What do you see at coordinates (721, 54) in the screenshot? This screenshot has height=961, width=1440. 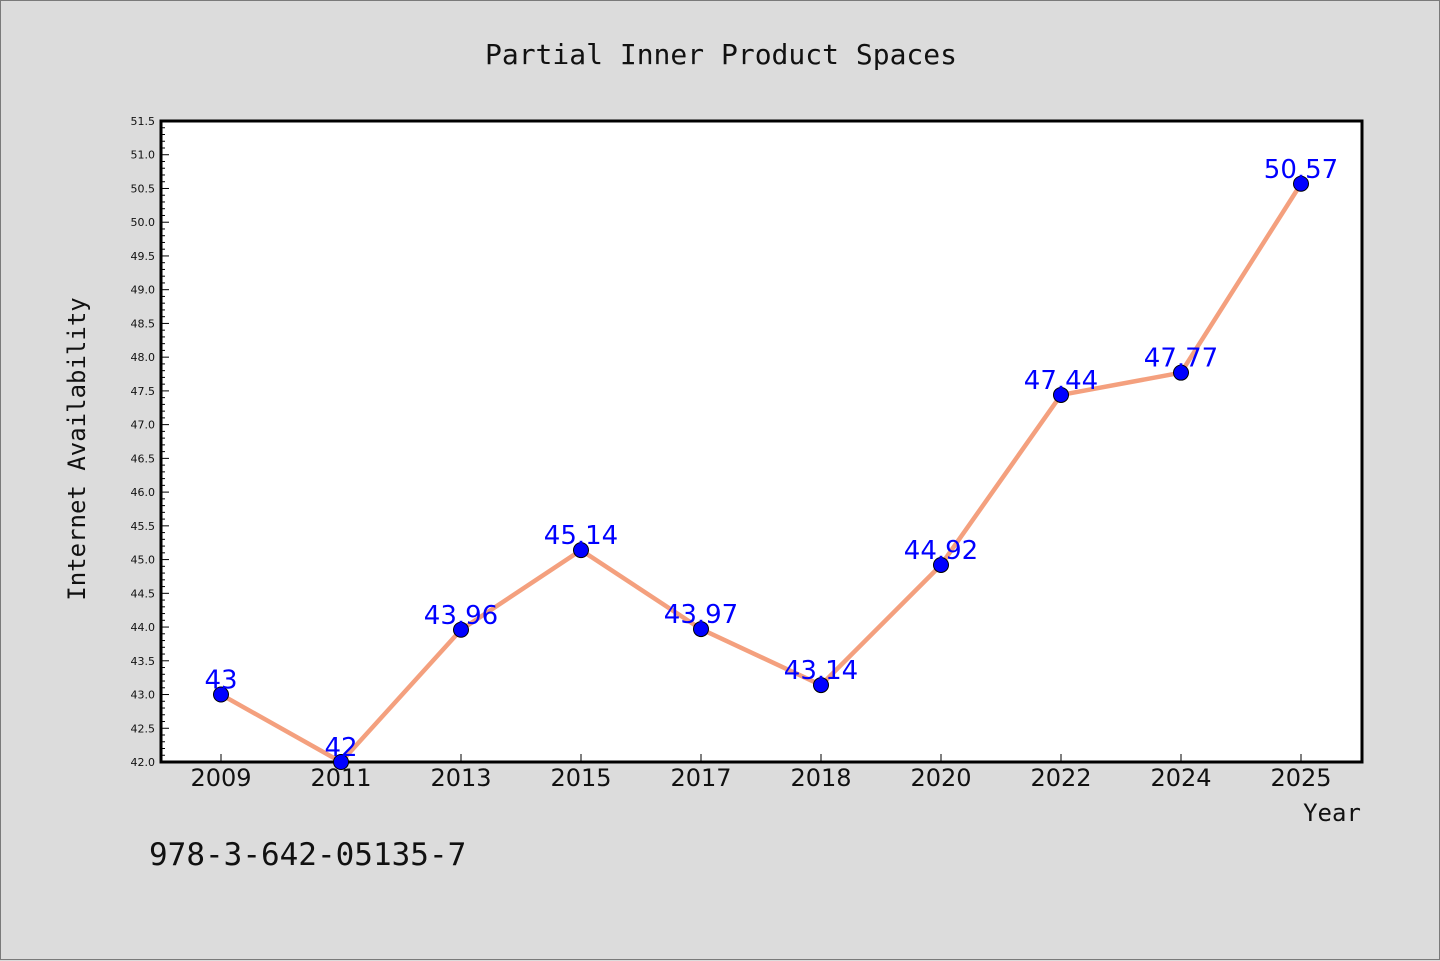 I see `chart-title: Partial Inner Product Spaces` at bounding box center [721, 54].